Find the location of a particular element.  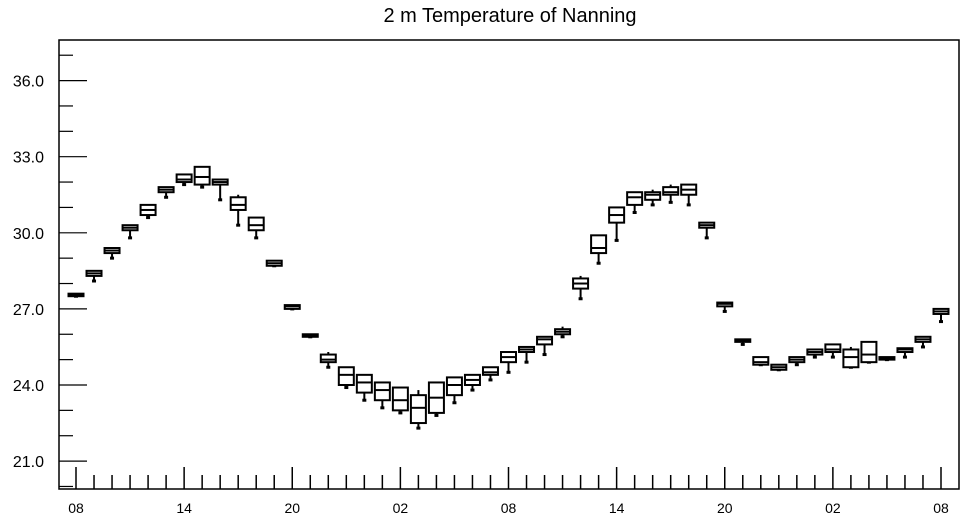

x-axis: 08 14 20 02 08 14 20 02 08 is located at coordinates (508, 491).